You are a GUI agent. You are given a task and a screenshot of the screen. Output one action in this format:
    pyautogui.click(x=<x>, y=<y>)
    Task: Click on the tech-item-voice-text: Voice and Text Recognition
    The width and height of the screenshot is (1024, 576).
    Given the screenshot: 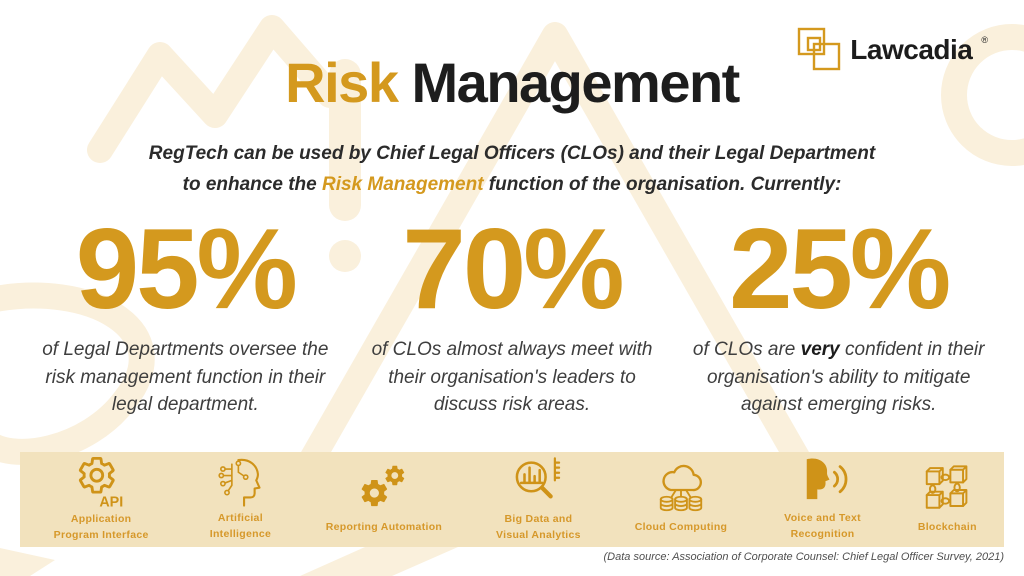 What is the action you would take?
    pyautogui.click(x=823, y=499)
    